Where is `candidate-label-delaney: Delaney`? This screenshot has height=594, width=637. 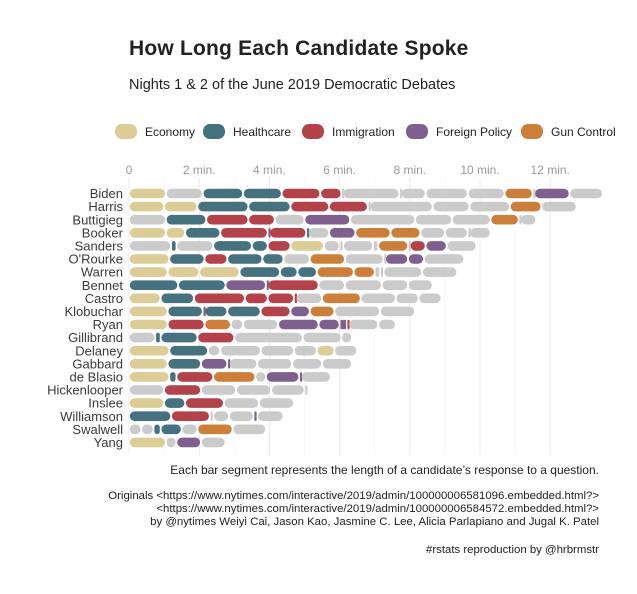 candidate-label-delaney: Delaney is located at coordinates (99, 350).